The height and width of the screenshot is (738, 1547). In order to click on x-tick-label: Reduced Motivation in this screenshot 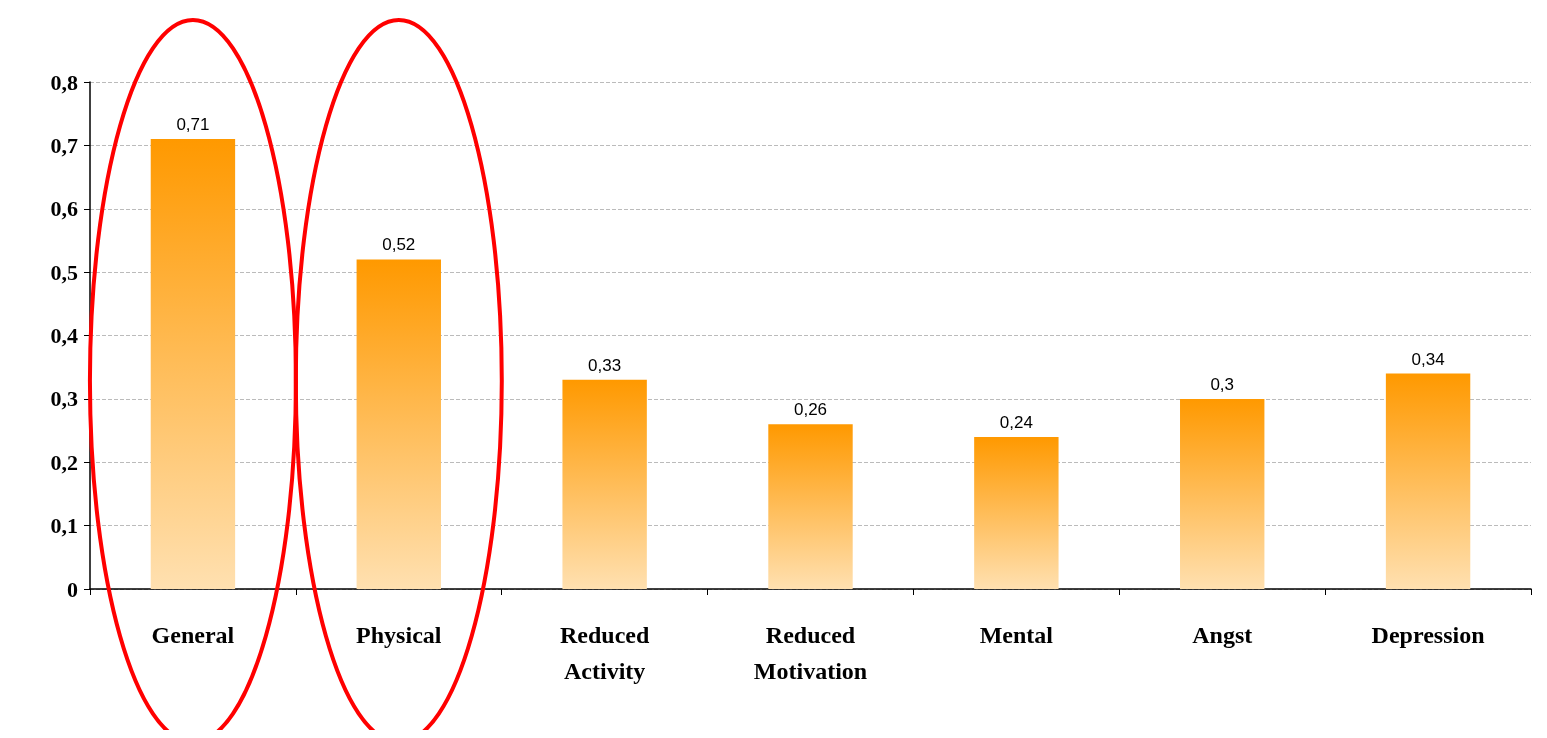, I will do `click(810, 653)`.